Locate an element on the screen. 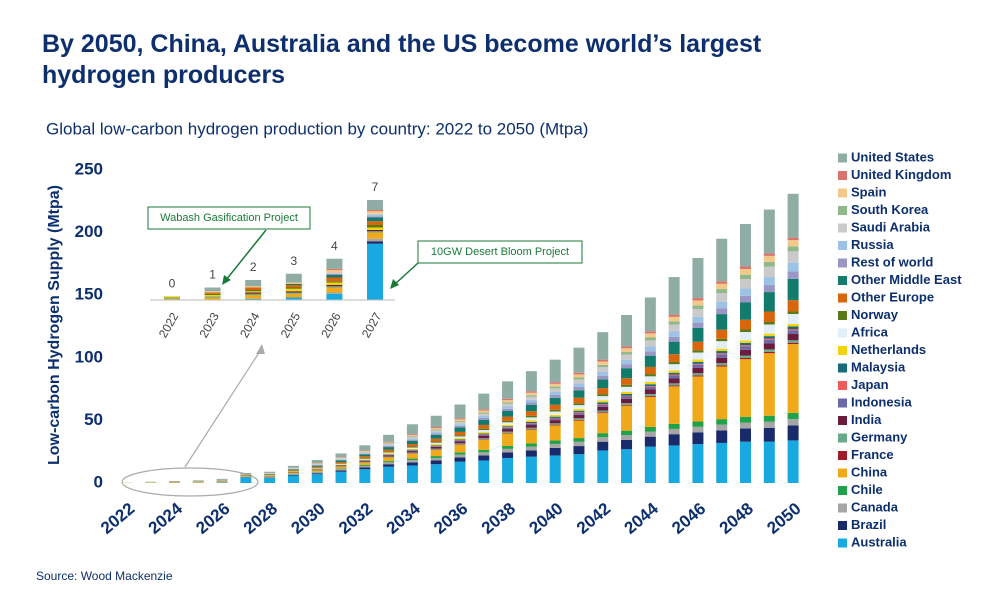  legend-label: United States is located at coordinates (892, 156).